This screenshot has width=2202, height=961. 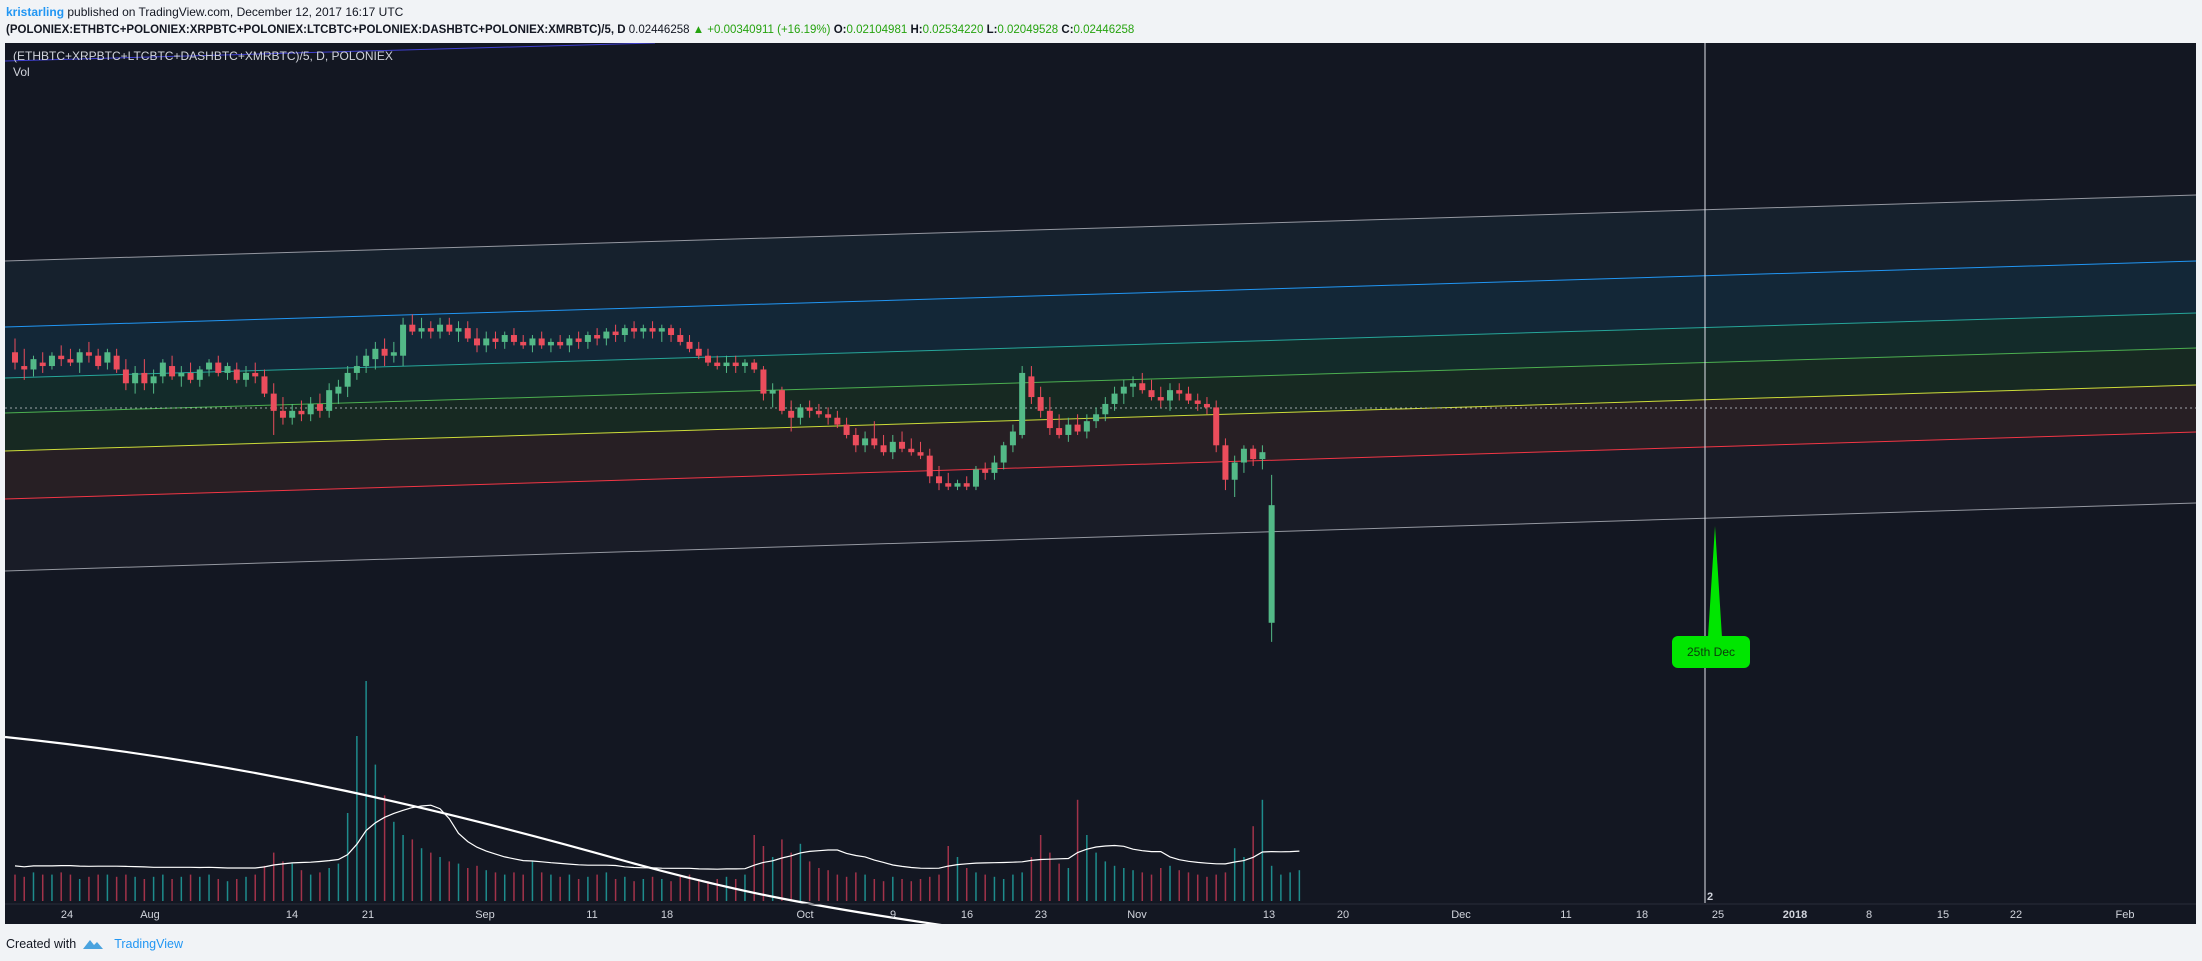 I want to click on channel-line-bottom, so click(x=1100, y=537).